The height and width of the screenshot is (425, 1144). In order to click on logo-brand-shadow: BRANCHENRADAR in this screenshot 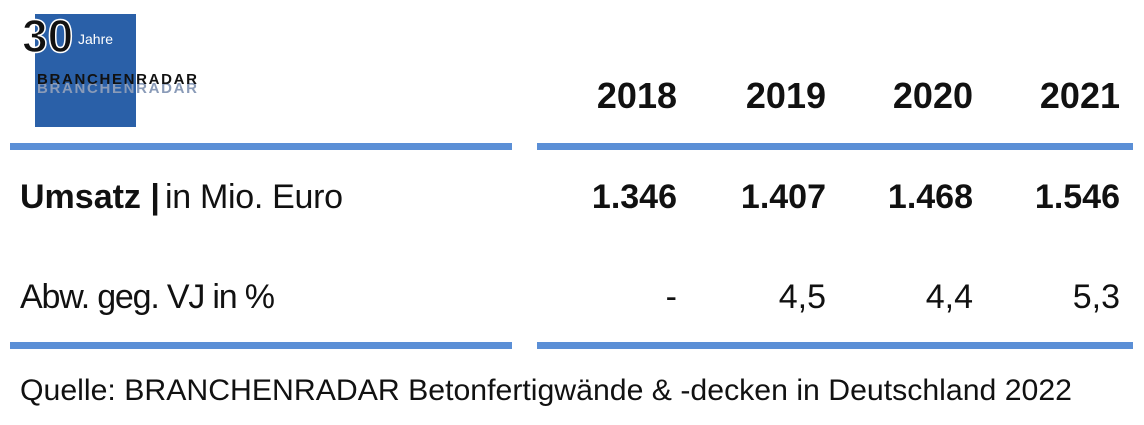, I will do `click(117, 88)`.